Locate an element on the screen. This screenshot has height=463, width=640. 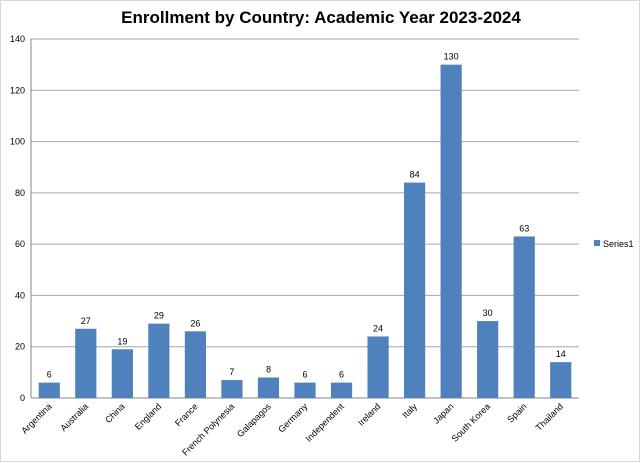
x-category-label: South Korea is located at coordinates (471, 422).